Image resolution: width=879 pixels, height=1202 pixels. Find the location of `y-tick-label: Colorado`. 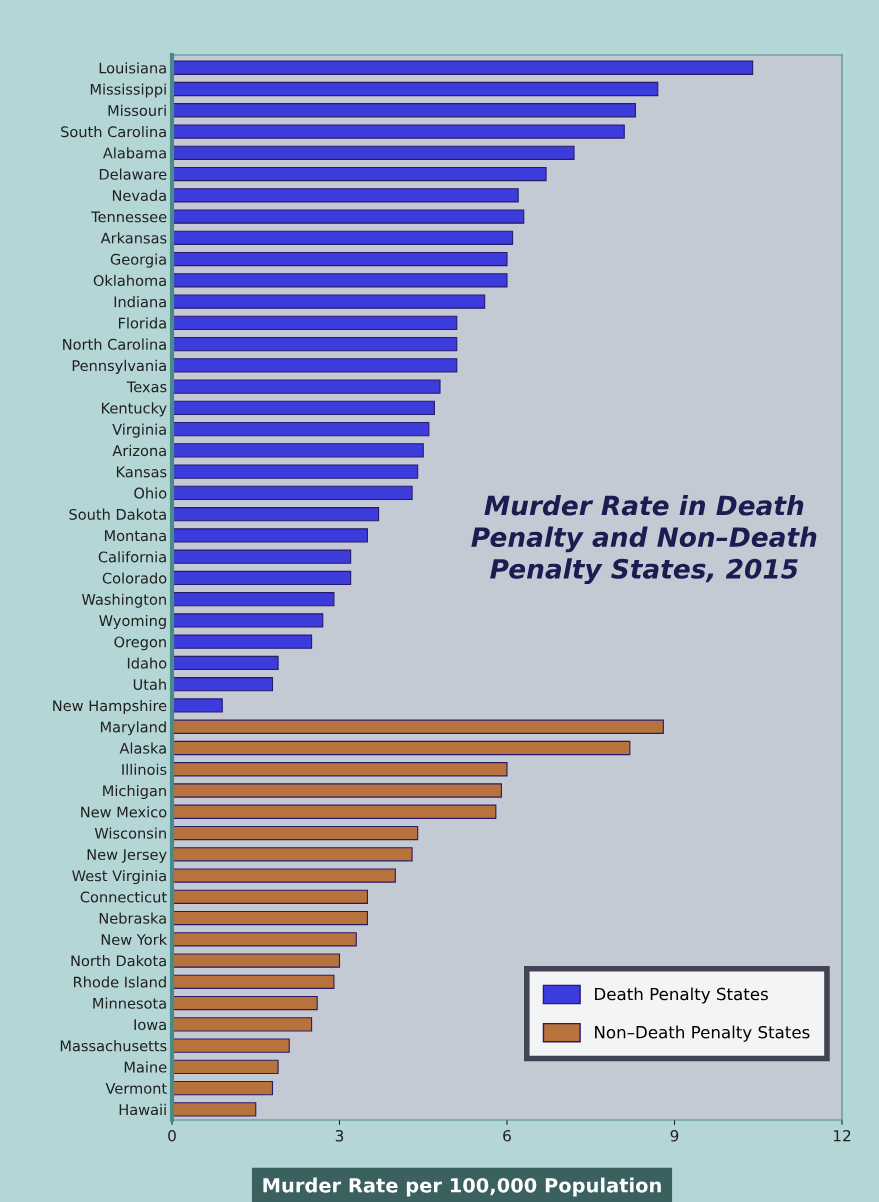

y-tick-label: Colorado is located at coordinates (134, 578).